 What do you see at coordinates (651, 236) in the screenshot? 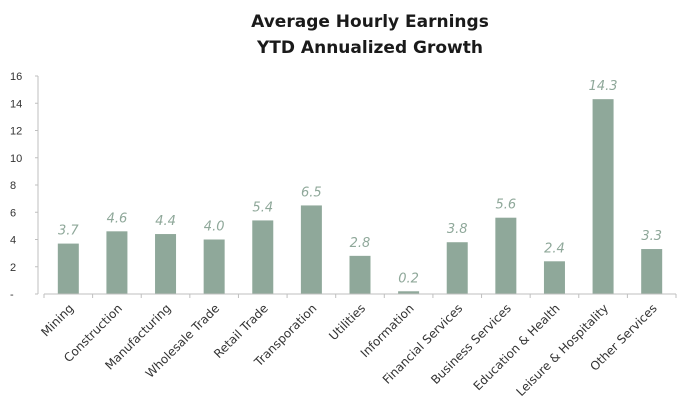
I see `data-label: 3.3` at bounding box center [651, 236].